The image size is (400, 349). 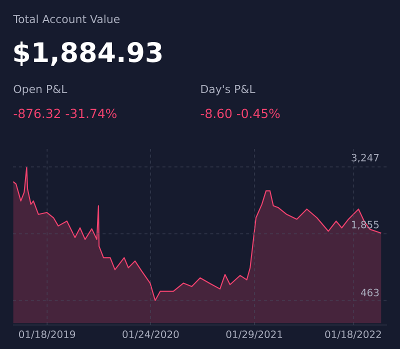 What do you see at coordinates (41, 90) in the screenshot?
I see `text: Open P&L` at bounding box center [41, 90].